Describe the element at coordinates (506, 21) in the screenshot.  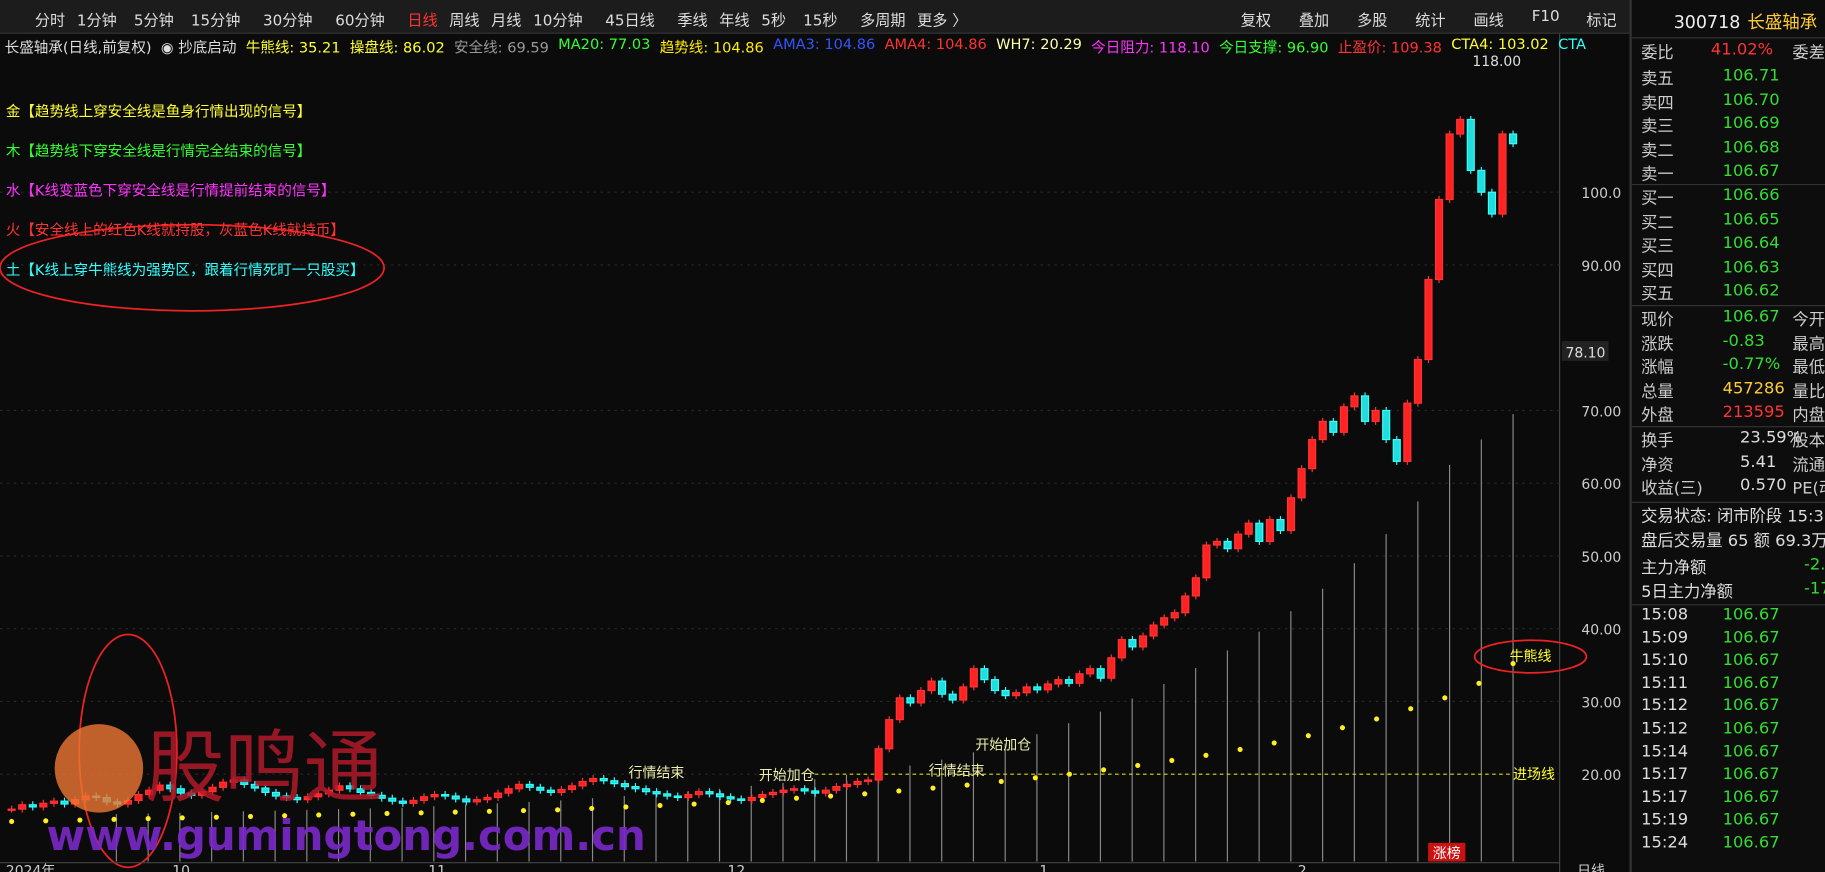
I see `period-tab: 月线` at that location.